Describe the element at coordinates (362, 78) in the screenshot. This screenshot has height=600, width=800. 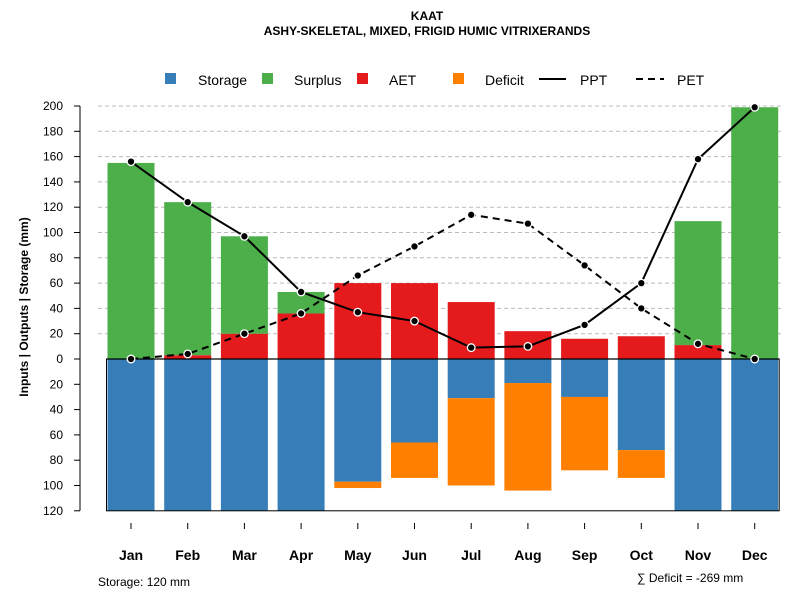
I see `legend-swatch-aet` at that location.